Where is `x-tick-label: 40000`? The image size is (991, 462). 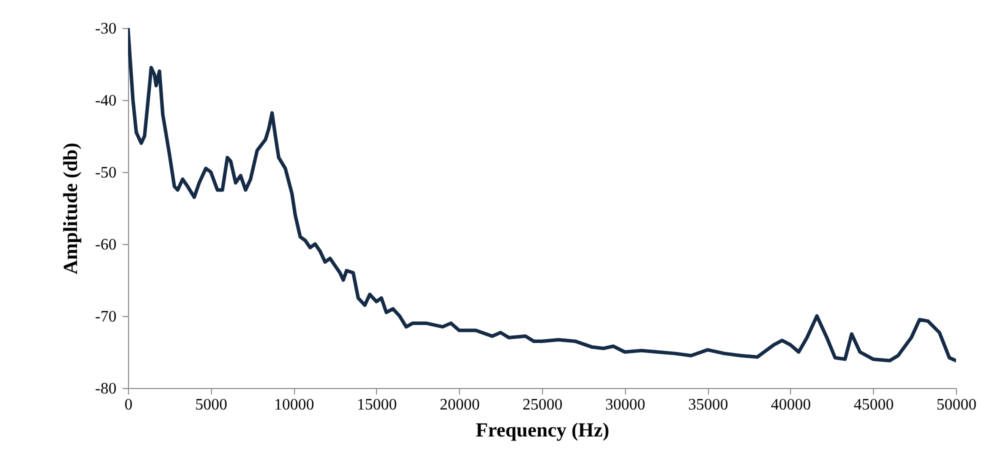
x-tick-label: 40000 is located at coordinates (790, 405).